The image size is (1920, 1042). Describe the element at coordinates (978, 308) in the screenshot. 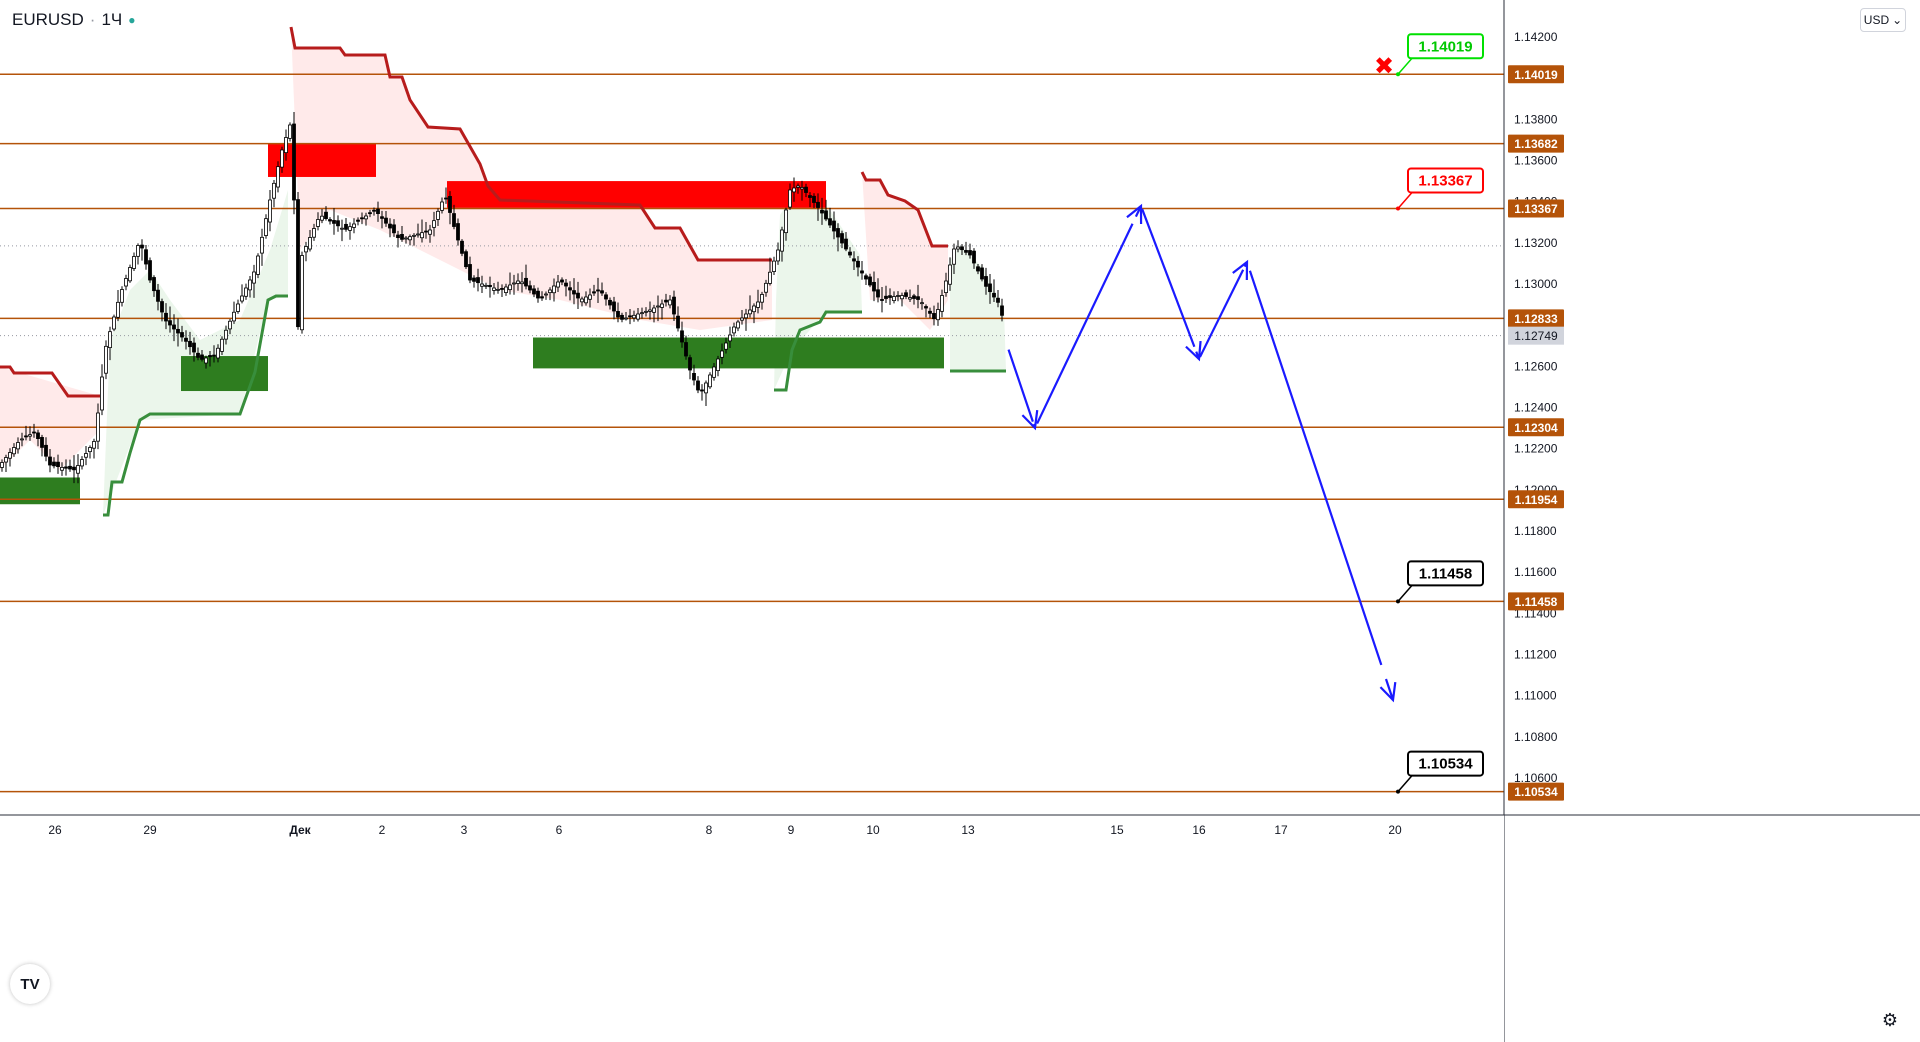

I see `trail-fill-up` at that location.